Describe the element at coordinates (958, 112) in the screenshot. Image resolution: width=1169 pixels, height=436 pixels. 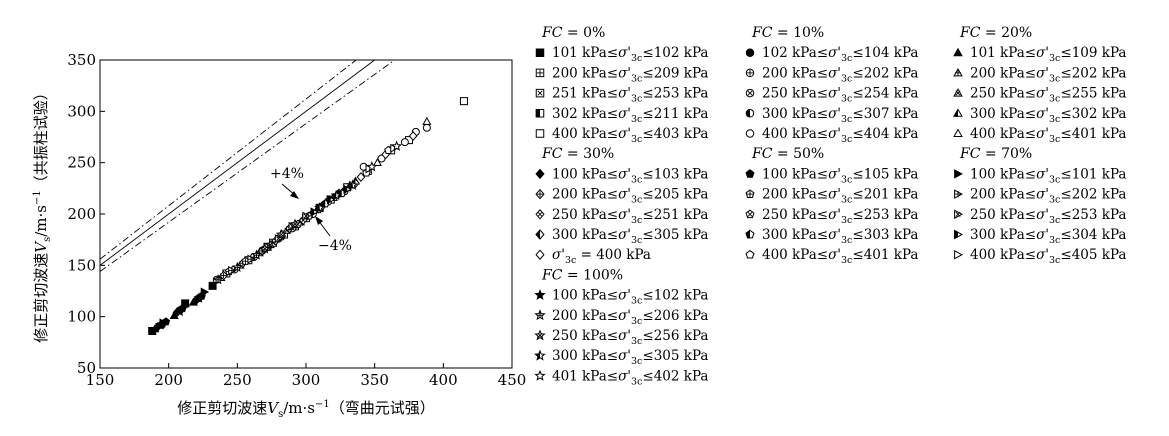
I see `triangle-half-marker` at that location.